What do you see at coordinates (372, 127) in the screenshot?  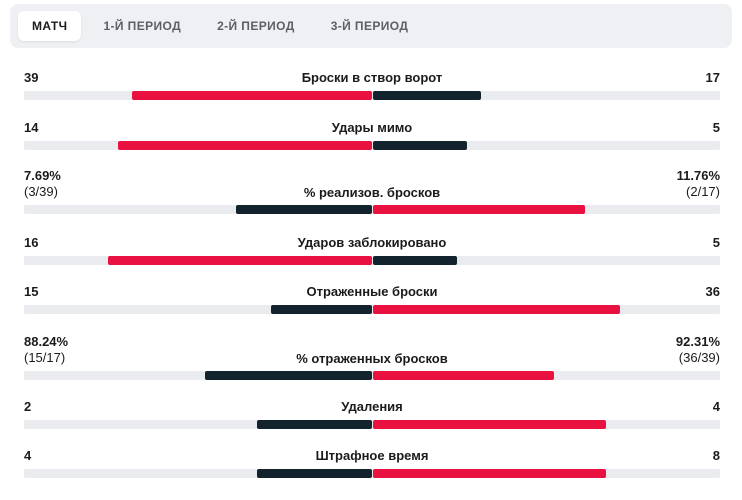 I see `stat-label: Удары мимо` at bounding box center [372, 127].